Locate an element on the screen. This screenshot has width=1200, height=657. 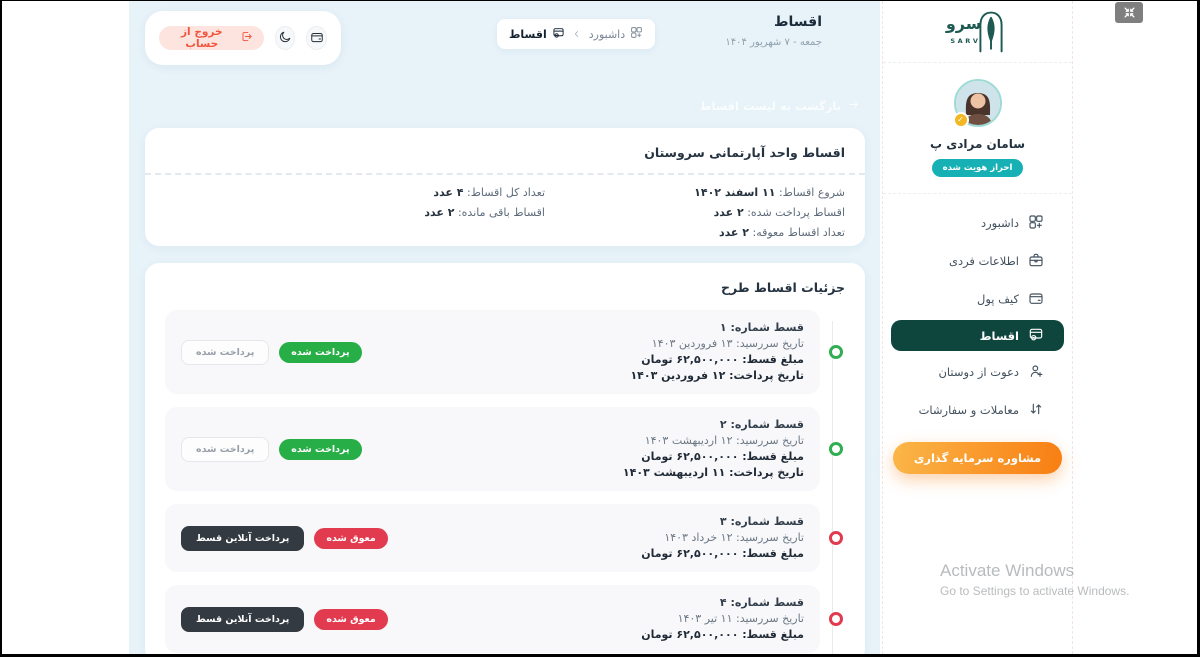
summary-row: اقساط باقی مانده: ۲ عدد is located at coordinates (484, 212).